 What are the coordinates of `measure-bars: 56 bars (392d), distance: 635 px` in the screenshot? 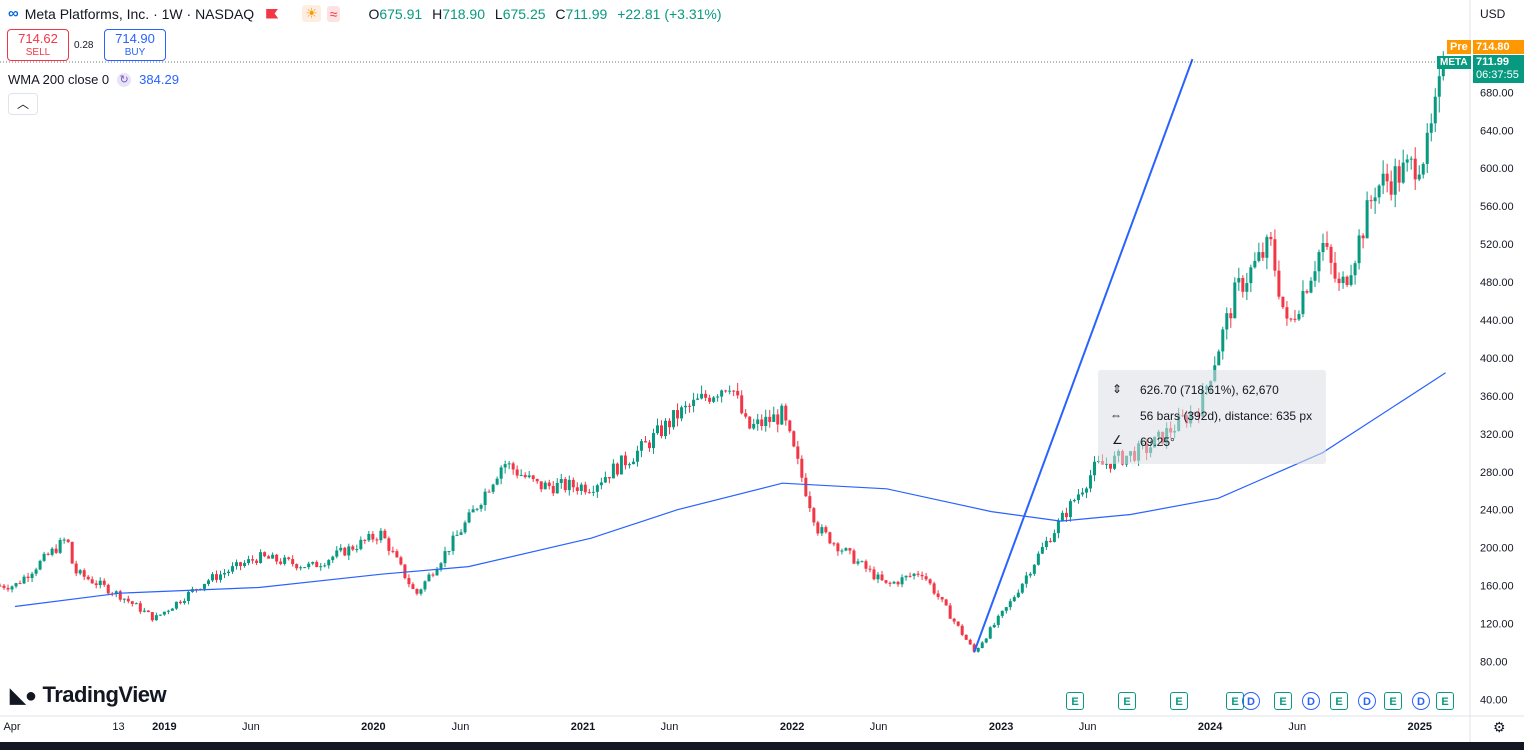 It's located at (1226, 416).